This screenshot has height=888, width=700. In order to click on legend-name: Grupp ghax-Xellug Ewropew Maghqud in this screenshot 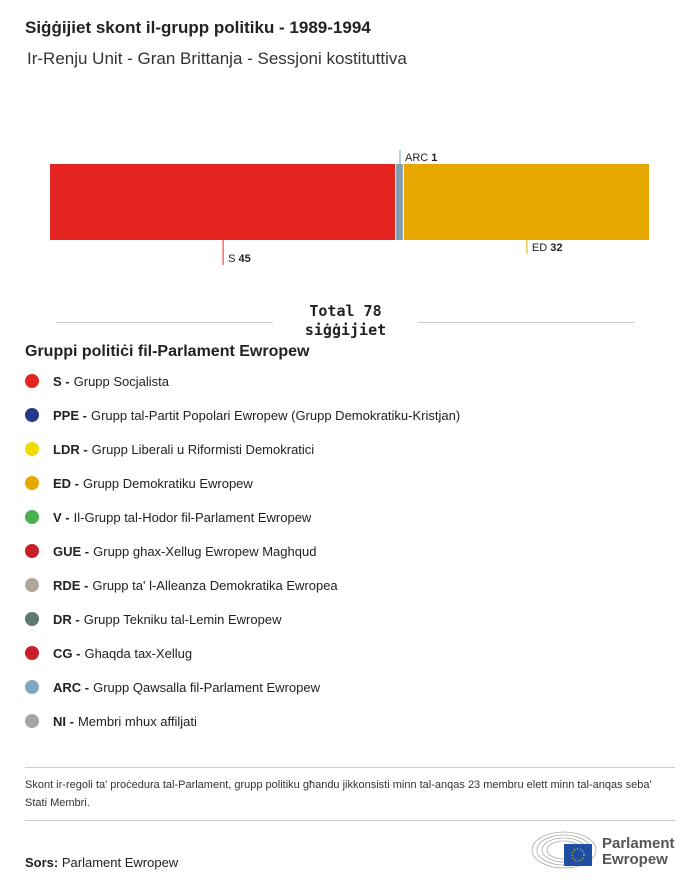, I will do `click(205, 551)`.